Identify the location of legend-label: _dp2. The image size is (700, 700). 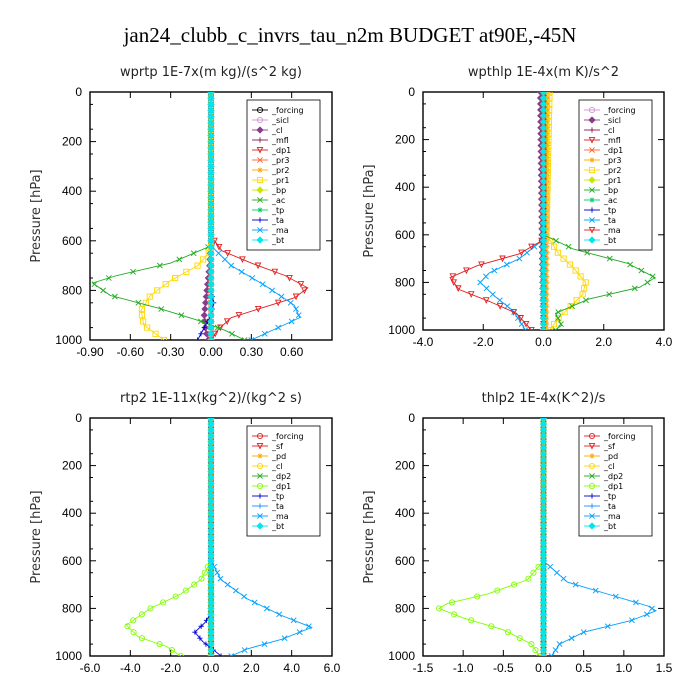
(613, 476).